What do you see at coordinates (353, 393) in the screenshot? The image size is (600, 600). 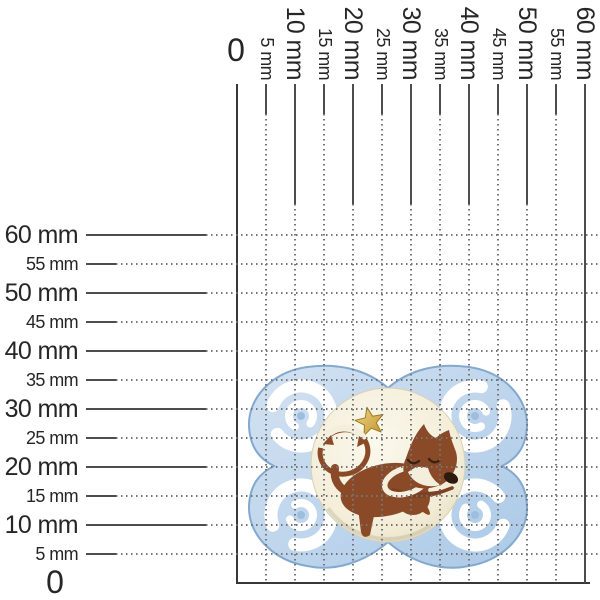 I see `x-gridline-20mm` at bounding box center [353, 393].